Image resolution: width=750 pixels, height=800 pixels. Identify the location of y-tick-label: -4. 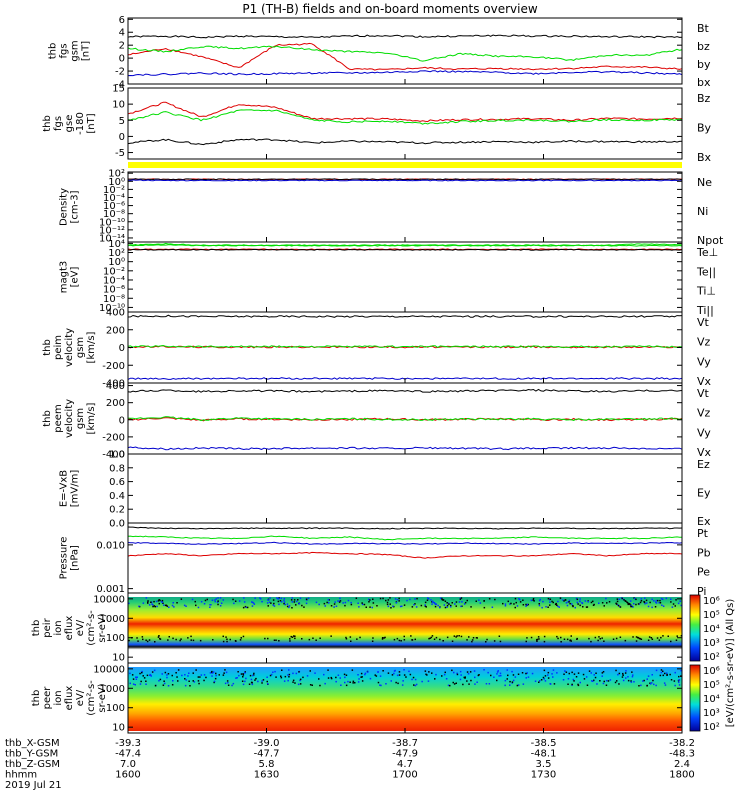
(120, 85).